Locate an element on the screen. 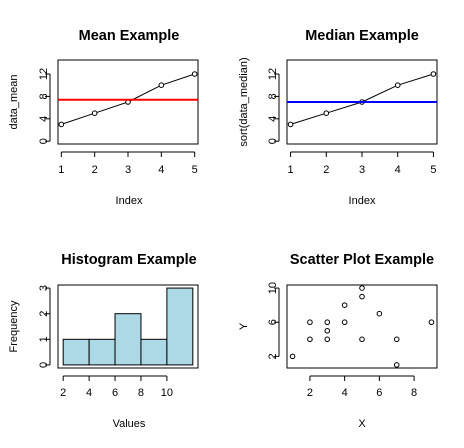  chart-1-plot-box is located at coordinates (128, 102).